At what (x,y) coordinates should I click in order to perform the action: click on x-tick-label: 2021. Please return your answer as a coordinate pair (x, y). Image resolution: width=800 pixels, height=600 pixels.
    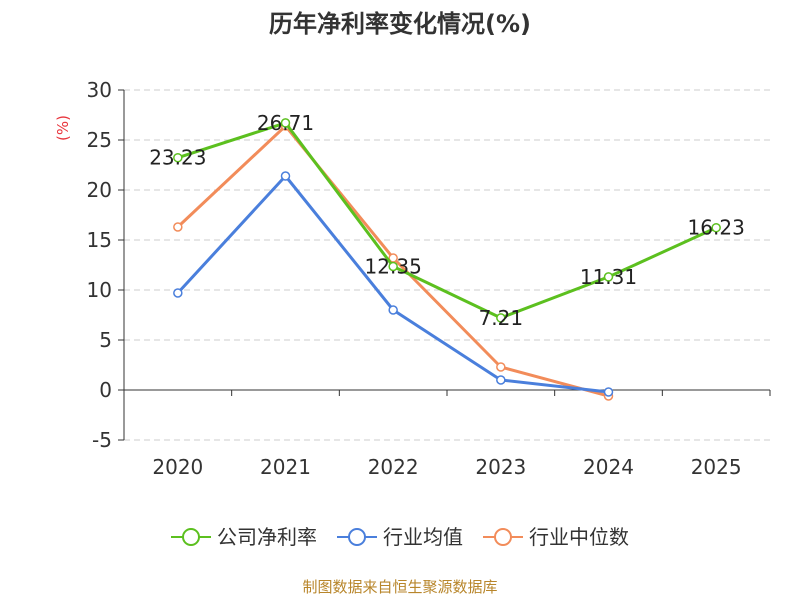
    Looking at the image, I should click on (285, 467).